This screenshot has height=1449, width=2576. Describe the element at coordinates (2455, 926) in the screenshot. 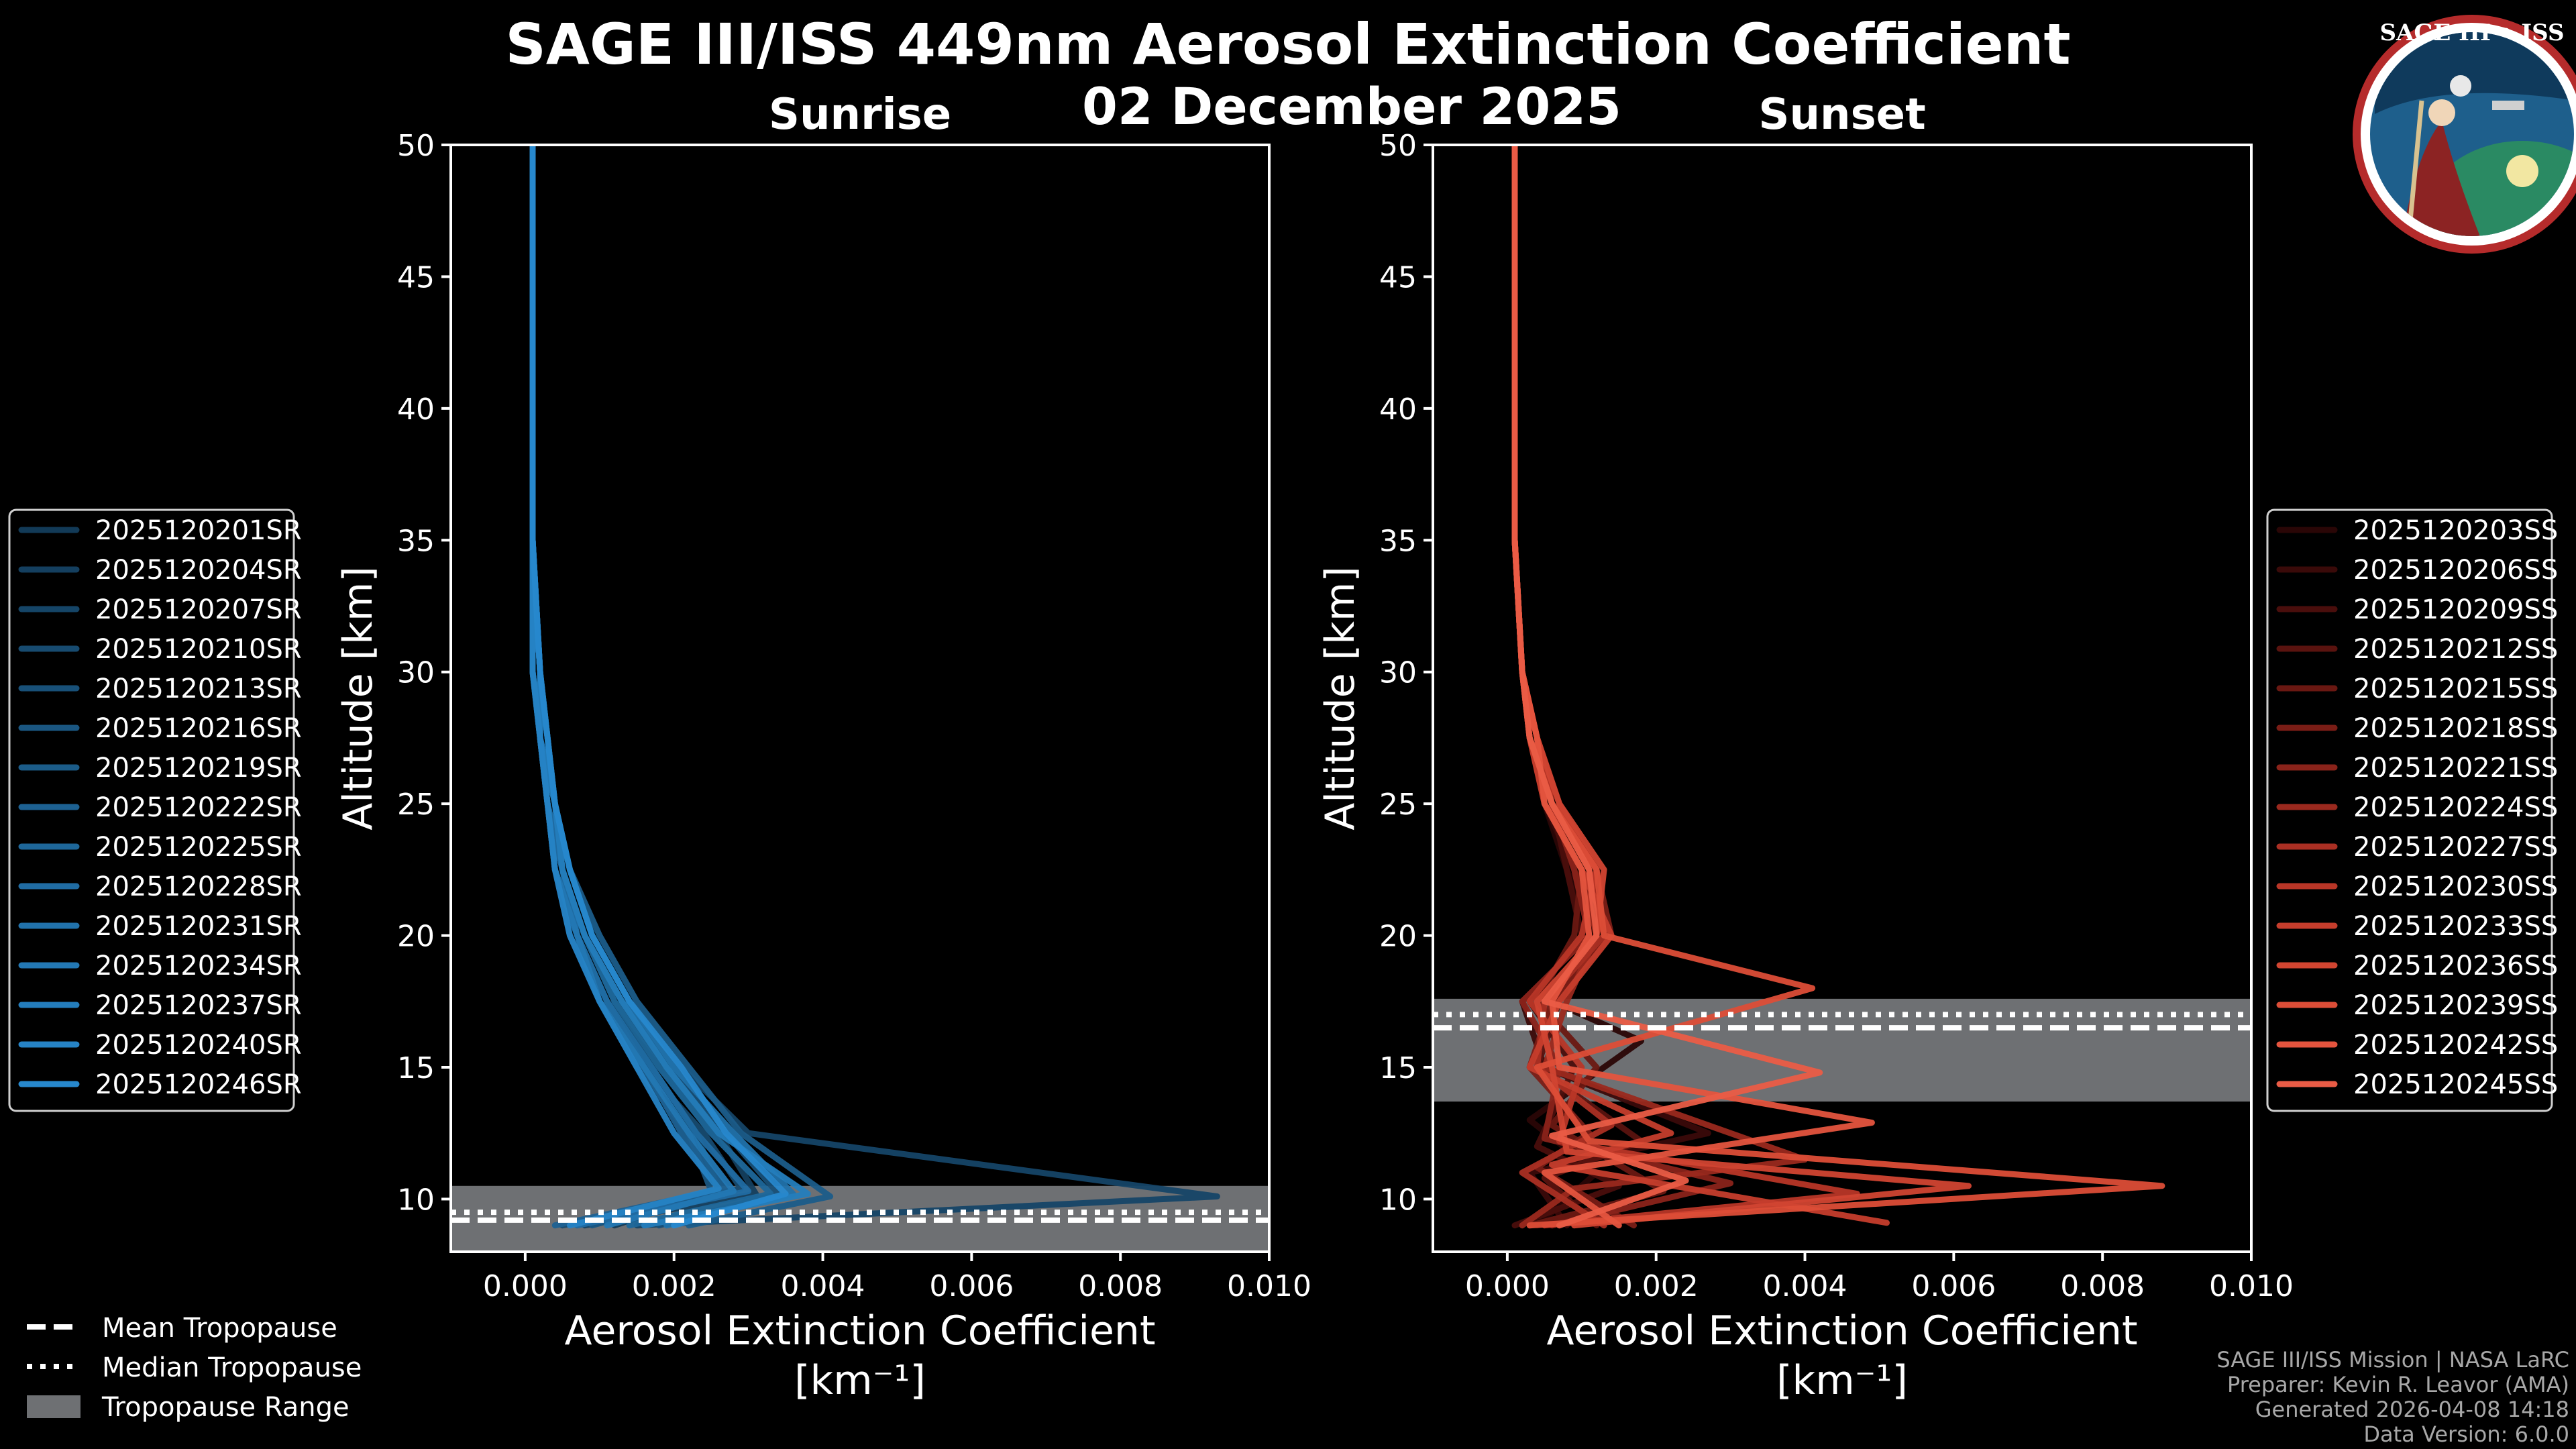

I see `sunset-legend-label: 2025120233SS` at that location.